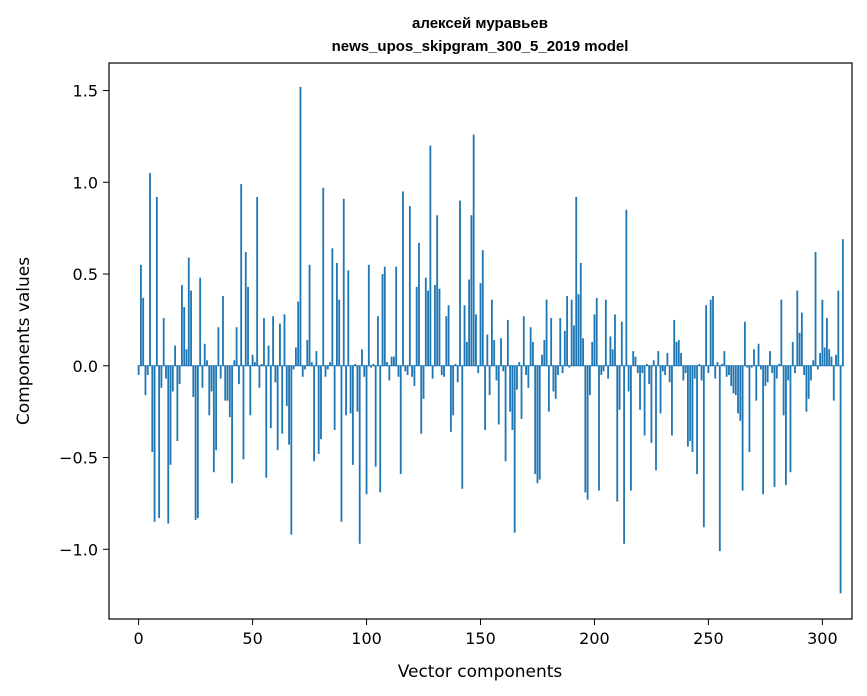  Describe the element at coordinates (480, 46) in the screenshot. I see `chart-title-line-2: news_upos_skipgram_300_5_2019 model` at that location.